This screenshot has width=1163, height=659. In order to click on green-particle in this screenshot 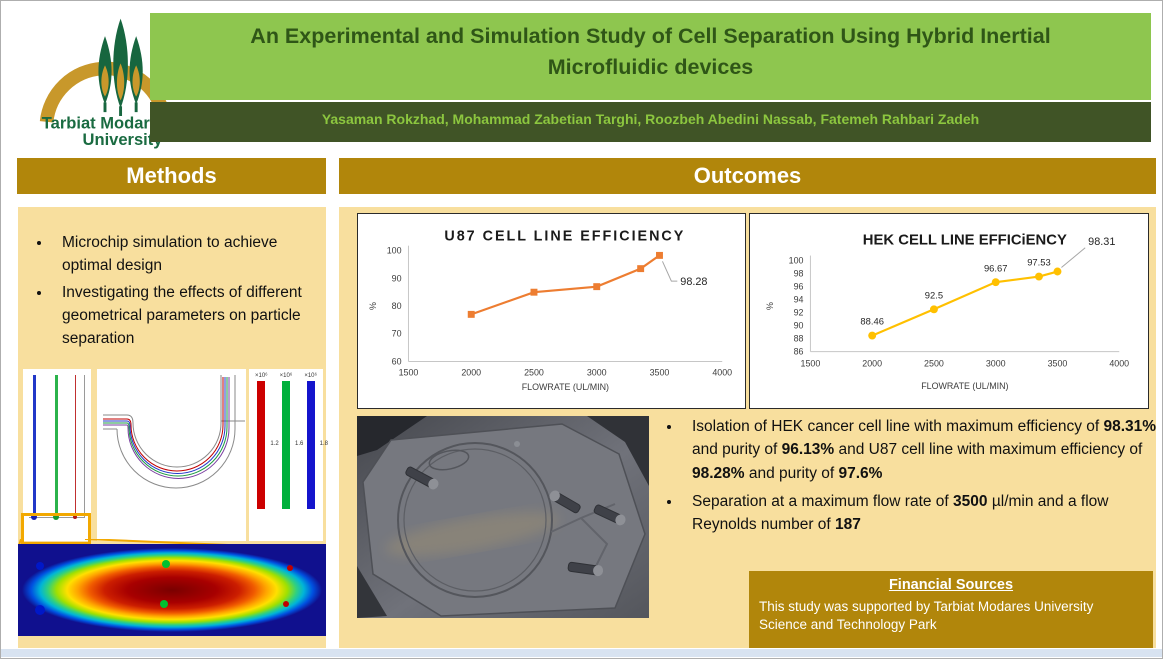, I will do `click(56, 517)`.